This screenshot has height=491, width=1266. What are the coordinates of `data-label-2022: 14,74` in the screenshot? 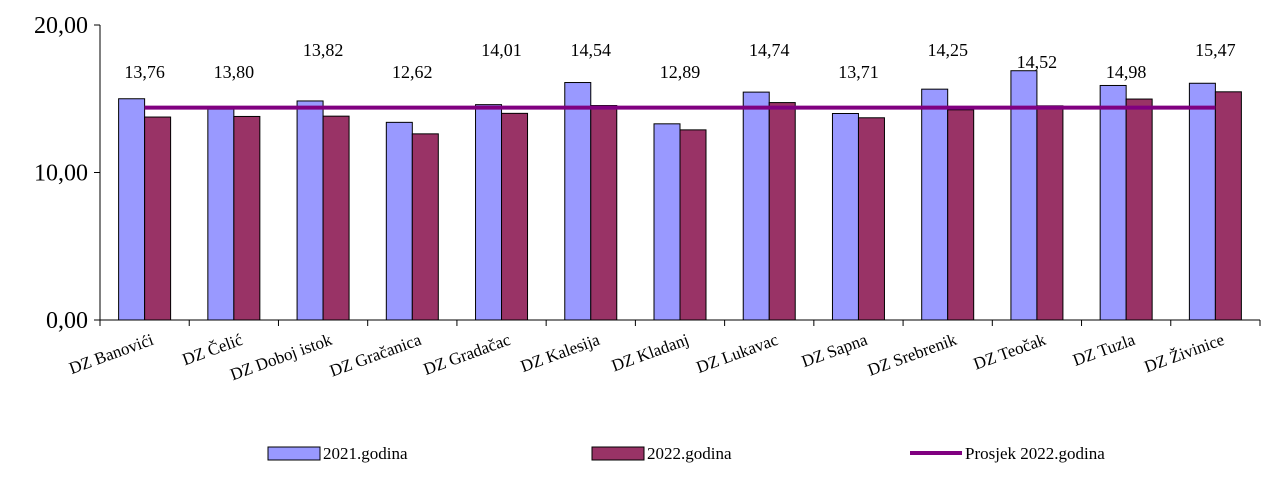 It's located at (769, 50).